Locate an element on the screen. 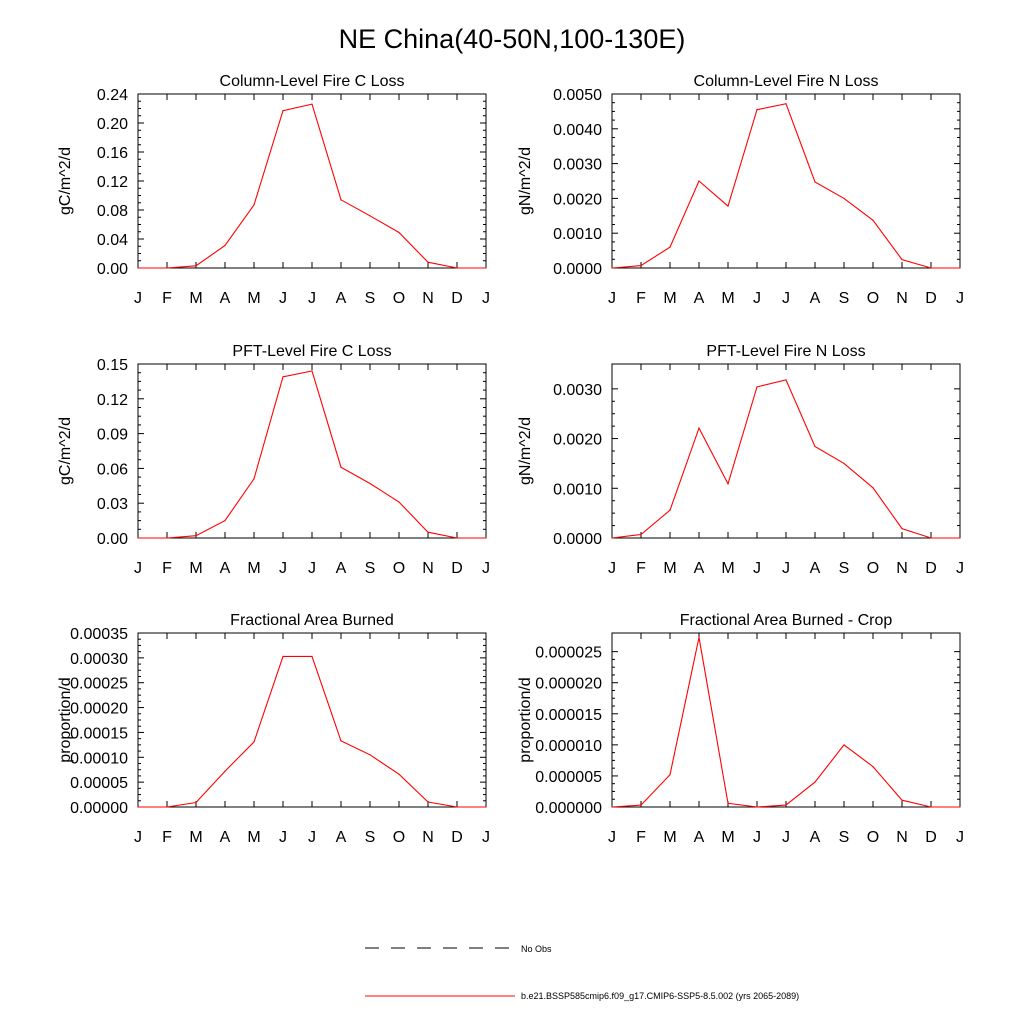 Image resolution: width=1024 pixels, height=1024 pixels. legend-obs-label: No Obs is located at coordinates (536, 949).